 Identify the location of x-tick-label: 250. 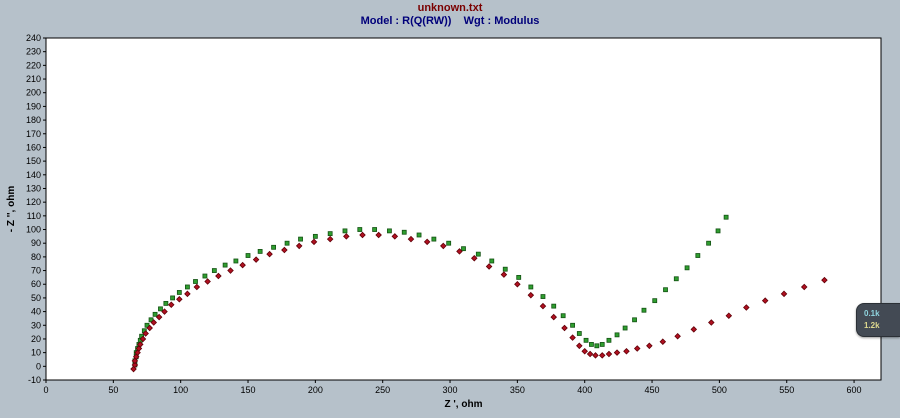
(382, 390).